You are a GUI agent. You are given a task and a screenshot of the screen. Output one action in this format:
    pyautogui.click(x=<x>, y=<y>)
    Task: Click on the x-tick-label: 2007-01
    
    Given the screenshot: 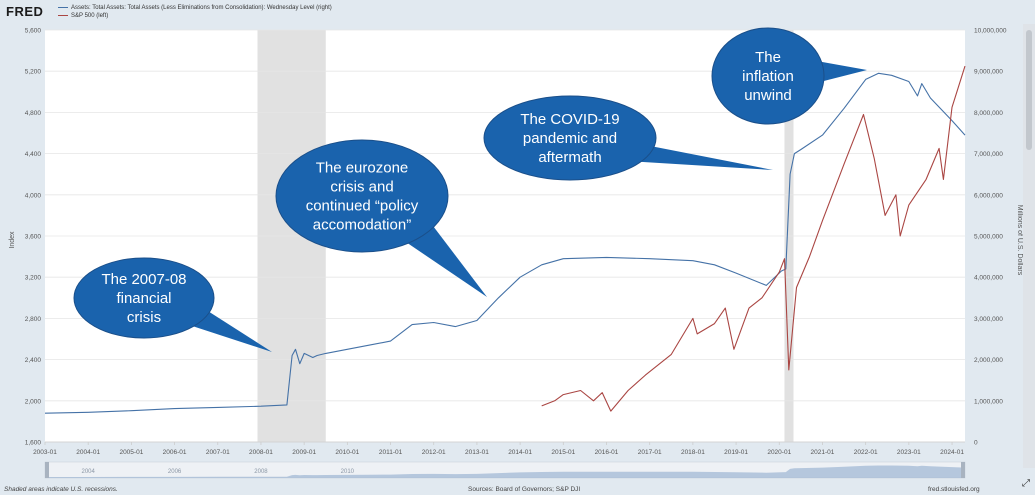 What is the action you would take?
    pyautogui.click(x=218, y=452)
    